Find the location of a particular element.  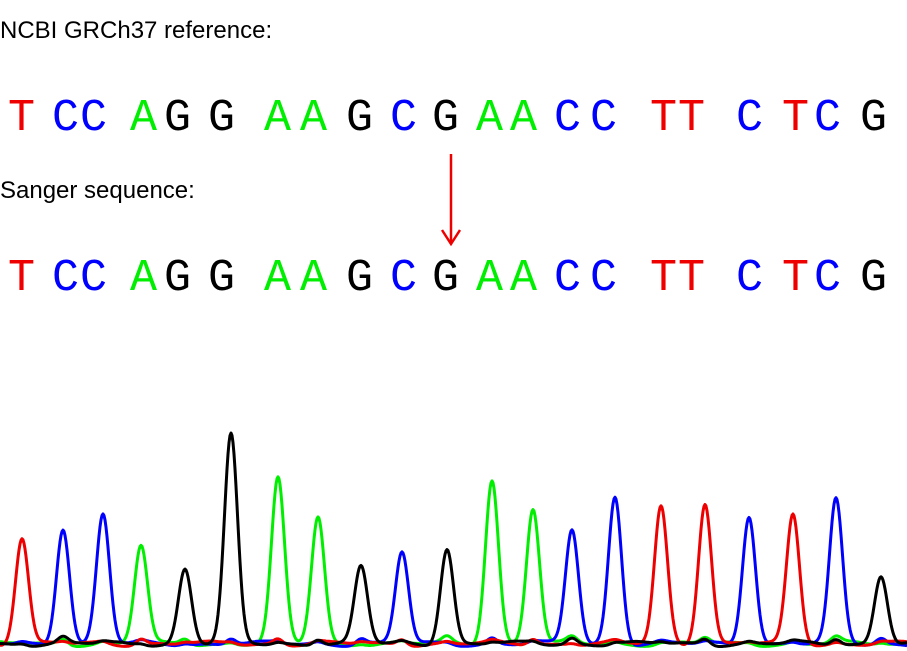

reference-base-13: A is located at coordinates (524, 118).